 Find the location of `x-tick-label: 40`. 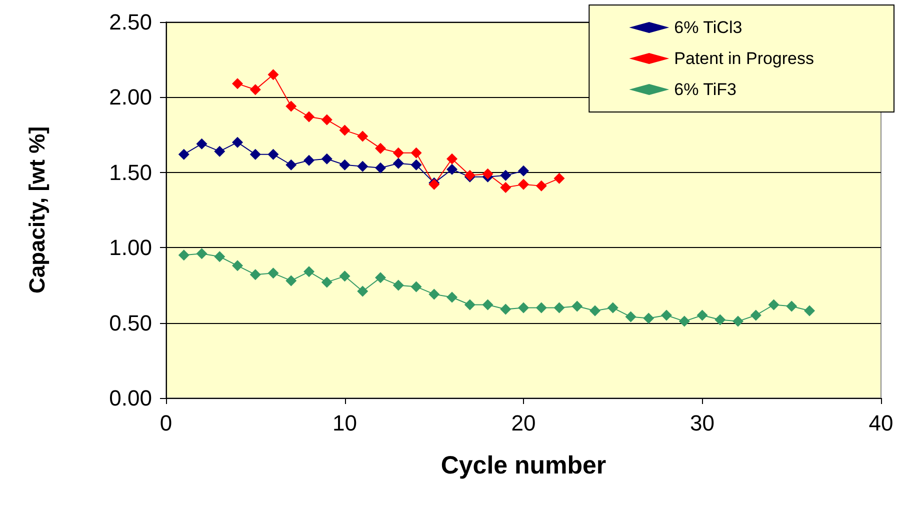

x-tick-label: 40 is located at coordinates (881, 423).